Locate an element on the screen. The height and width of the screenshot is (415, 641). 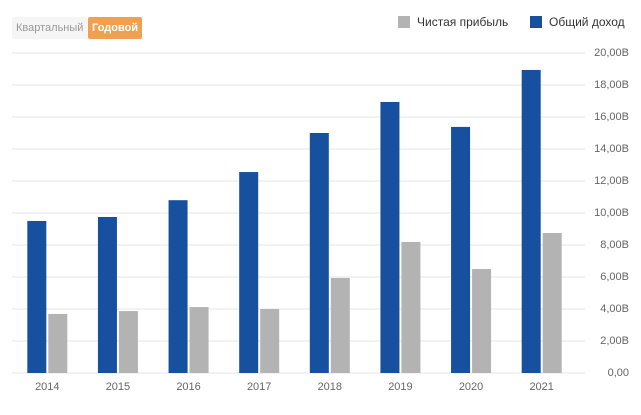
y-tick-label: 0,00 is located at coordinates (618, 373).